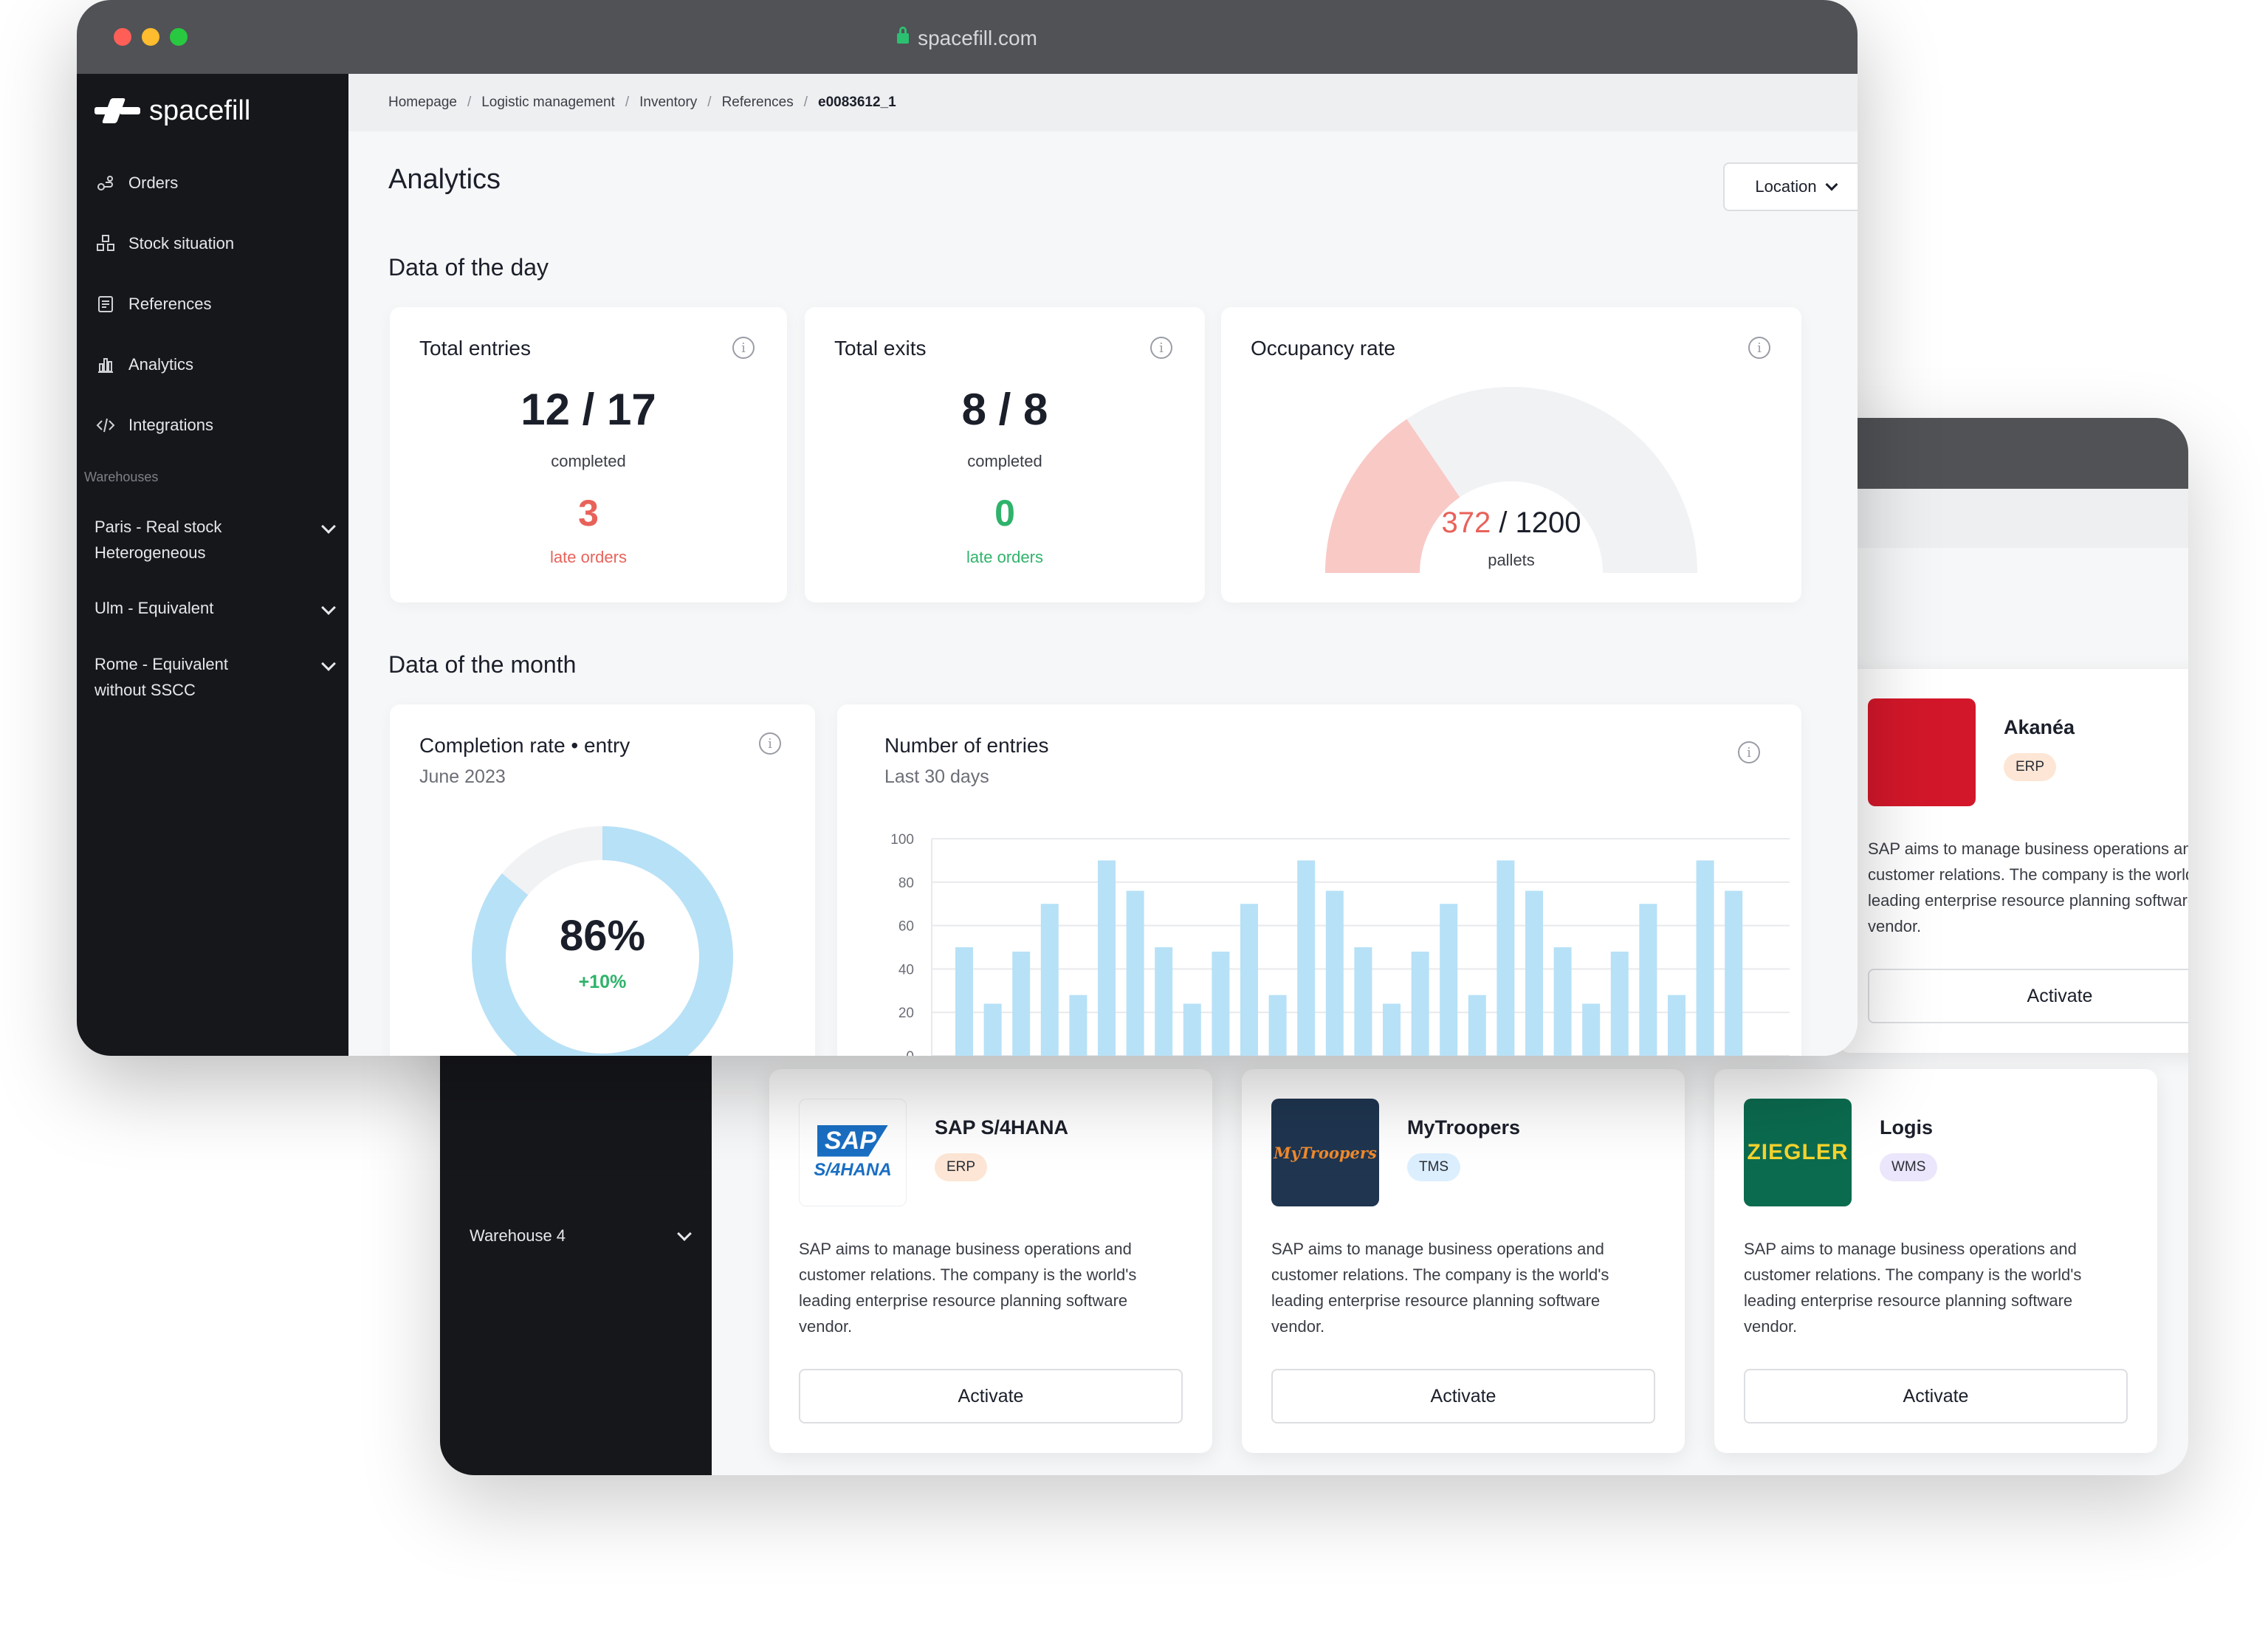 This screenshot has height=1628, width=2268. Describe the element at coordinates (1434, 1167) in the screenshot. I see `integration-tag: TMS` at that location.